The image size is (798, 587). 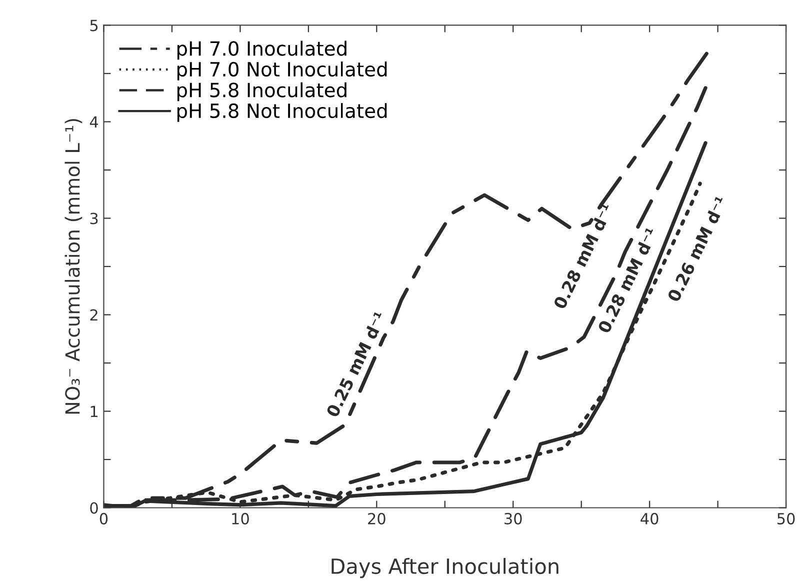 What do you see at coordinates (94, 26) in the screenshot?
I see `y-tick-label: 5` at bounding box center [94, 26].